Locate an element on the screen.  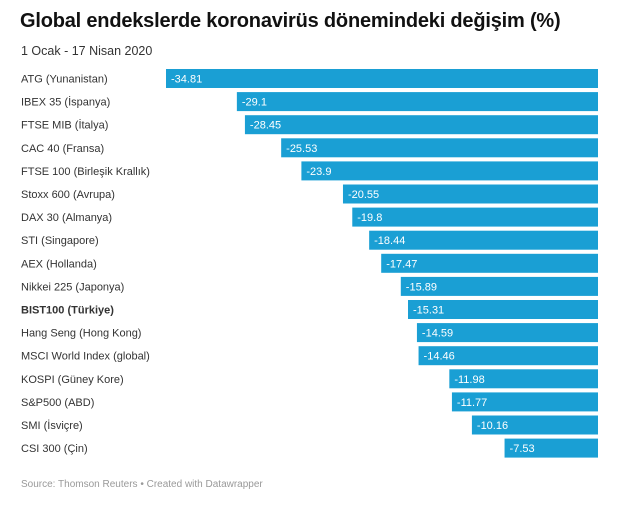
category-label: KOSPI (Güney Kore) is located at coordinates (72, 380).